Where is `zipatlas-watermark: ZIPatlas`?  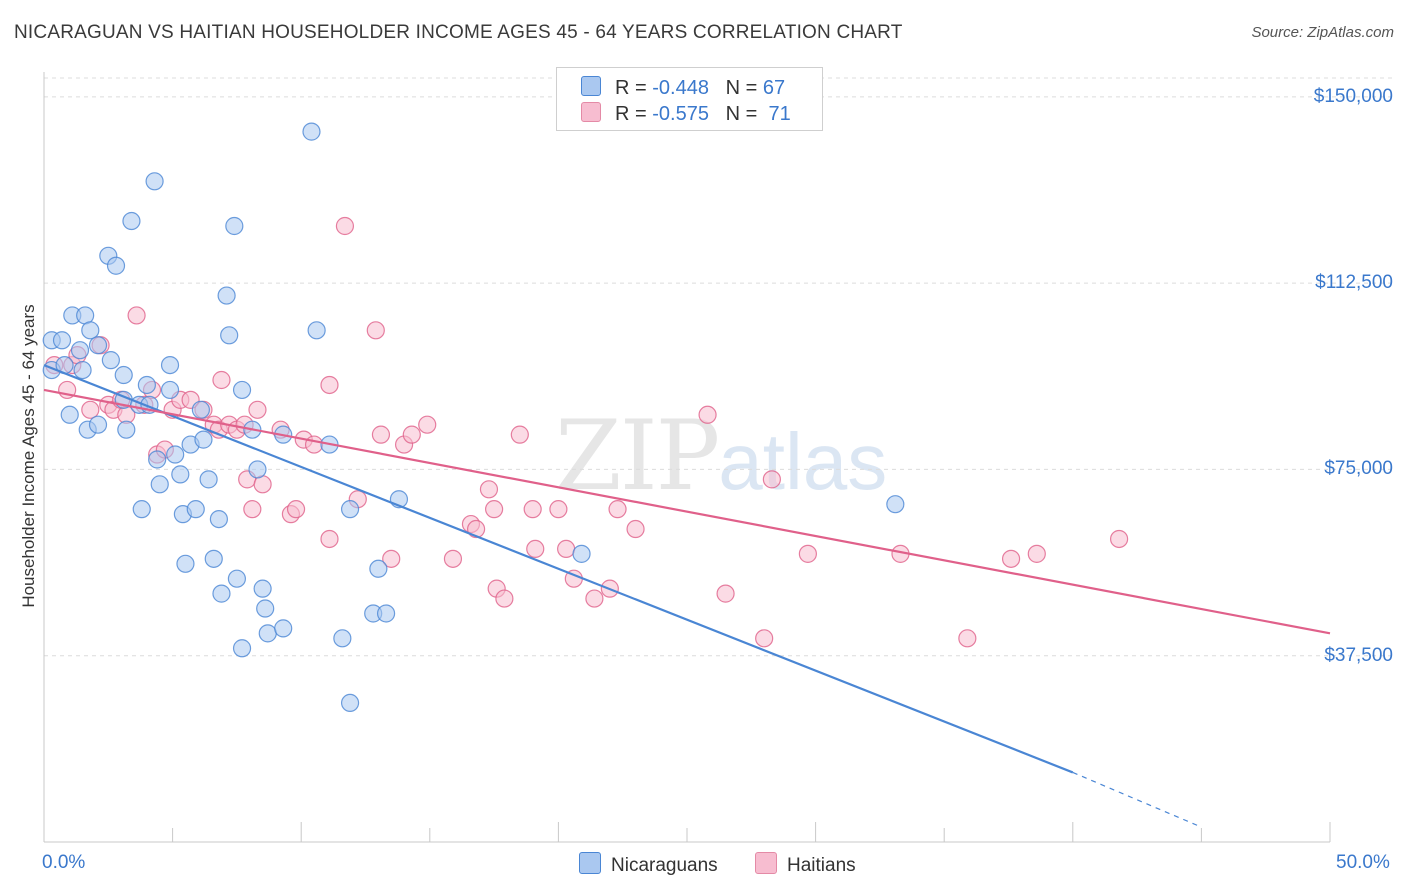 zipatlas-watermark: ZIPatlas is located at coordinates (721, 456).